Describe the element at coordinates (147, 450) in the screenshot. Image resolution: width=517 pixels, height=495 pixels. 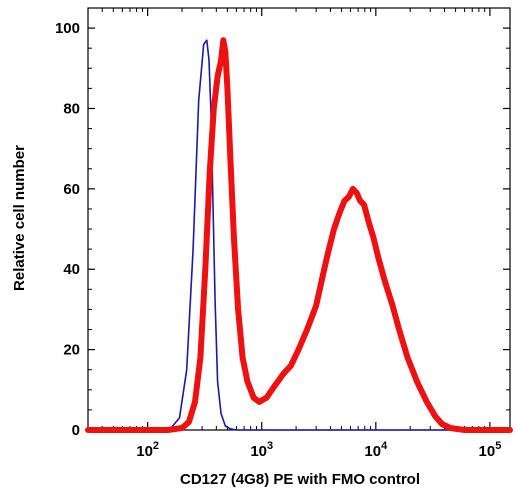
I see `x-tick-label: 10²` at that location.